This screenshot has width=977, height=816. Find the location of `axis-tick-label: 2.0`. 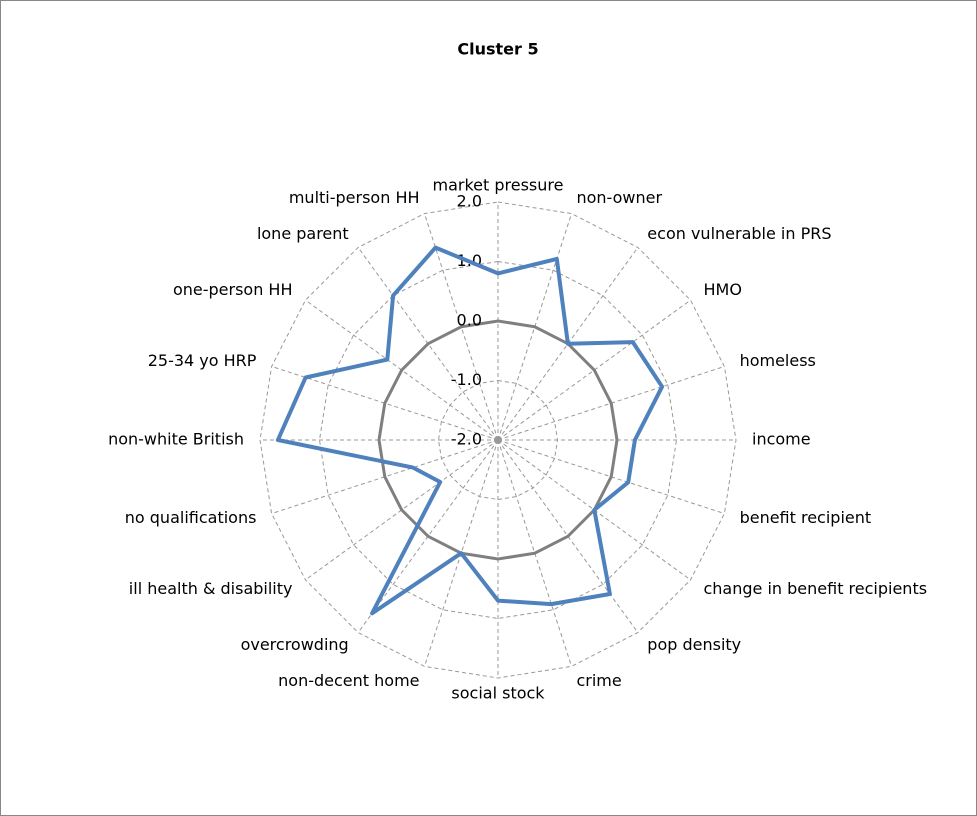

axis-tick-label: 2.0 is located at coordinates (469, 201).